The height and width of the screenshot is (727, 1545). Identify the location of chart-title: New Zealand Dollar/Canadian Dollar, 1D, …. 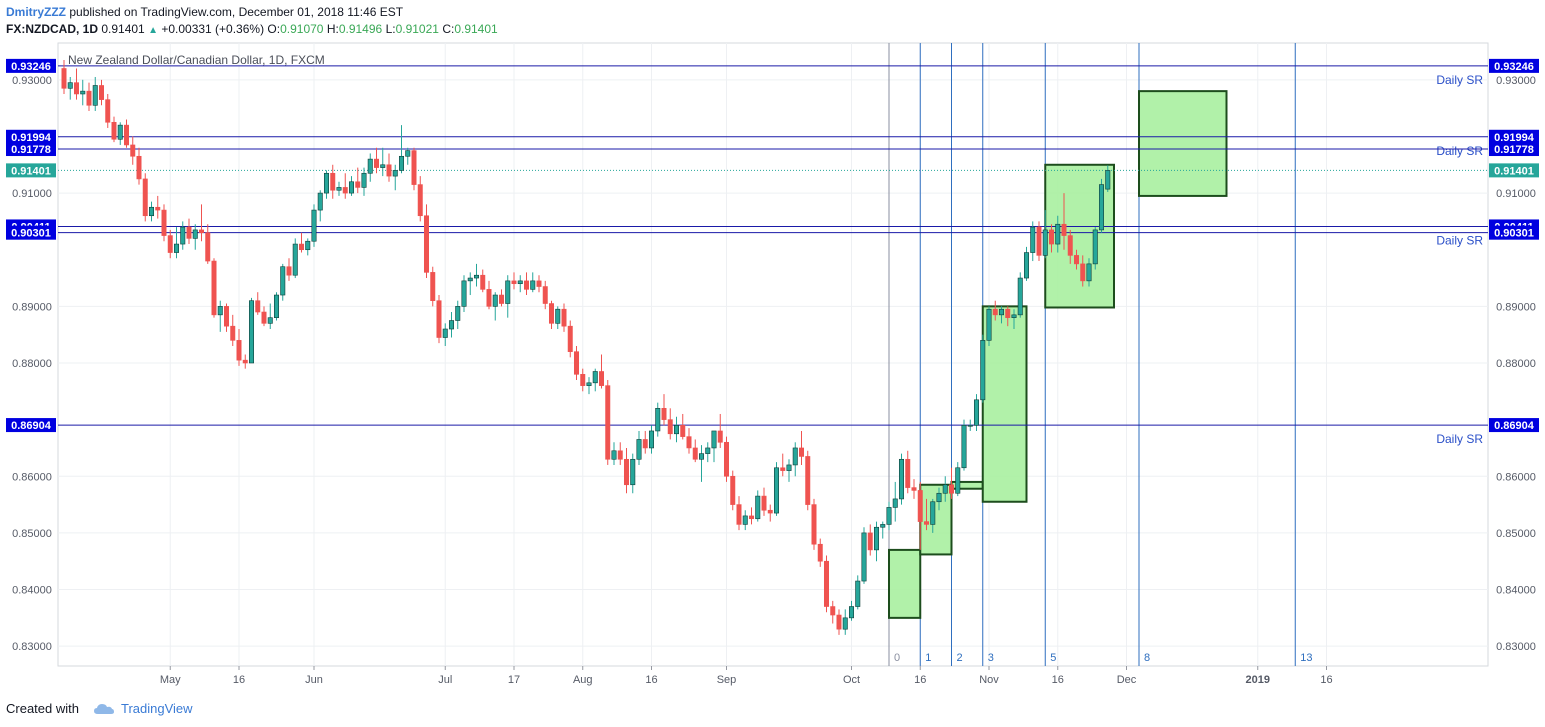
(196, 60).